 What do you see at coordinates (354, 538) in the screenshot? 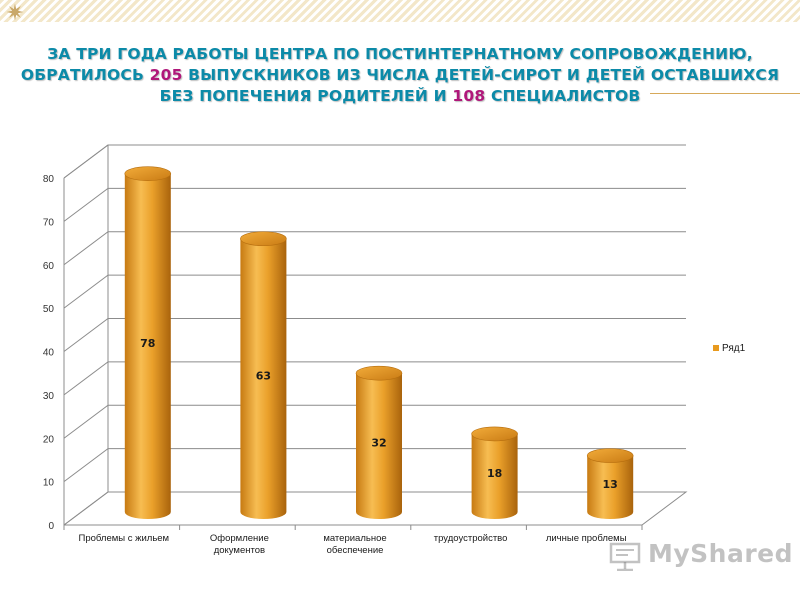
I see `x-tick-label: материальное` at bounding box center [354, 538].